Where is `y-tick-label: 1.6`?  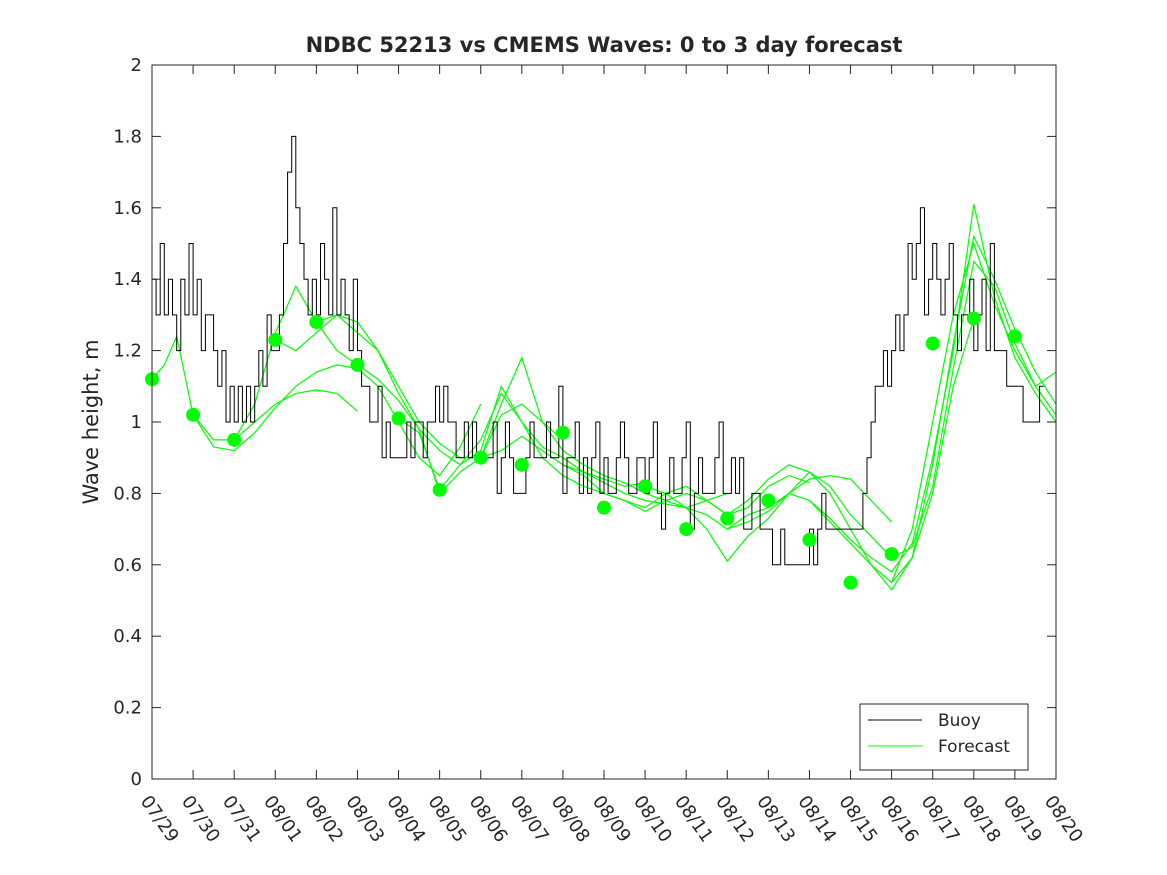 y-tick-label: 1.6 is located at coordinates (127, 208).